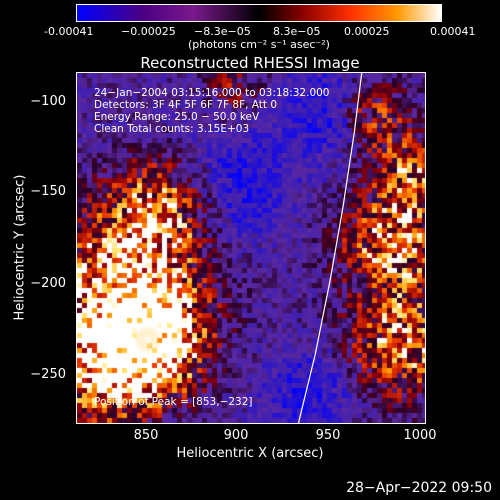 The image size is (500, 500). I want to click on colorbar-tick-3: −8.3e−05, so click(222, 31).